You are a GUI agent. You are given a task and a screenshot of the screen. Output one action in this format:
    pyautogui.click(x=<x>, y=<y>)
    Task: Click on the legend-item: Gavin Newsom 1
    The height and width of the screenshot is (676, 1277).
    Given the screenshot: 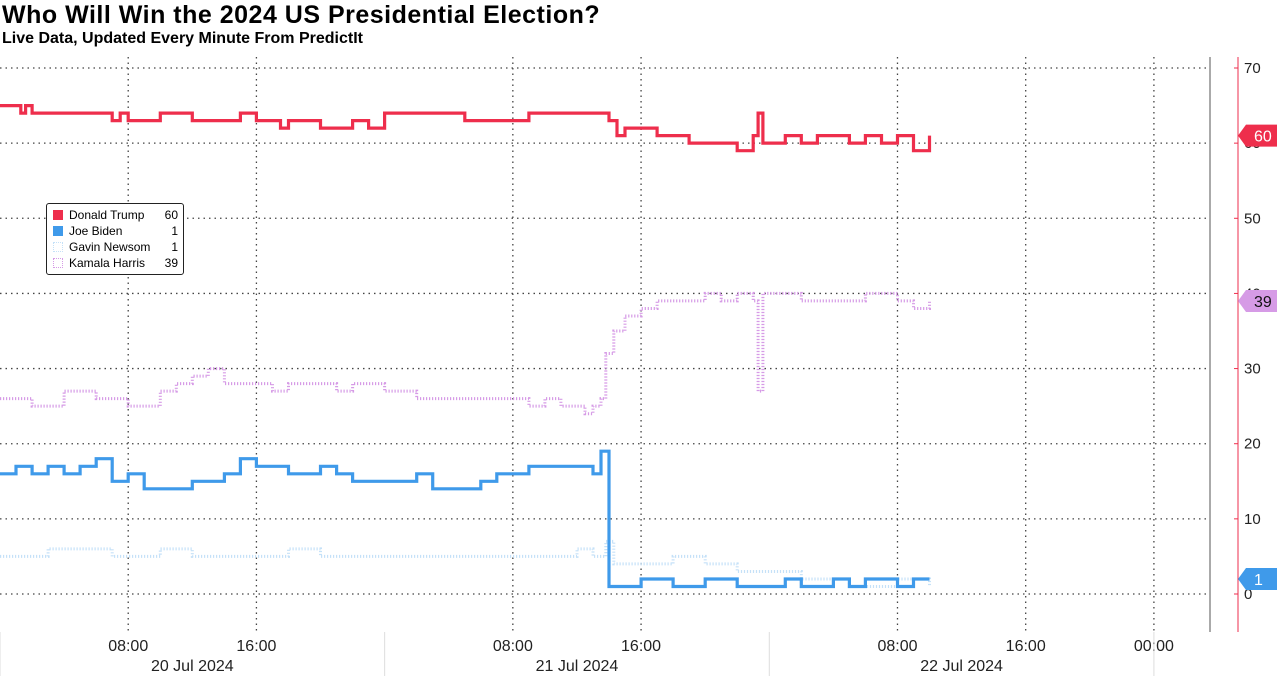 What is the action you would take?
    pyautogui.click(x=115, y=247)
    